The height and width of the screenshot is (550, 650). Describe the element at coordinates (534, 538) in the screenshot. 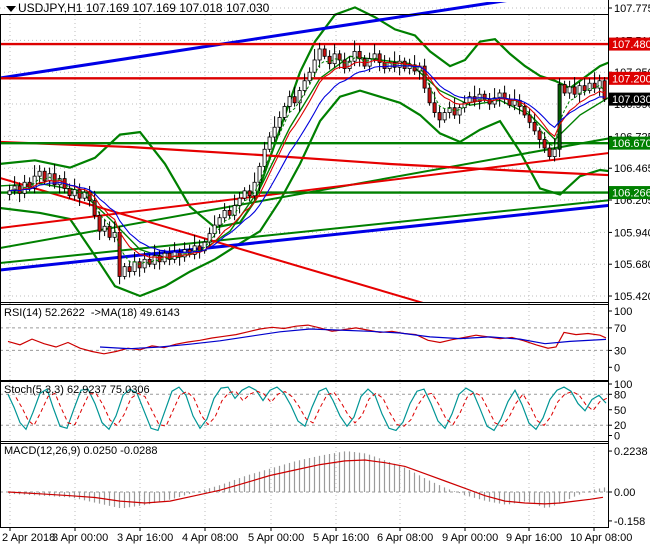

I see `time-axis-label: 9 Apr 16:00` at that location.